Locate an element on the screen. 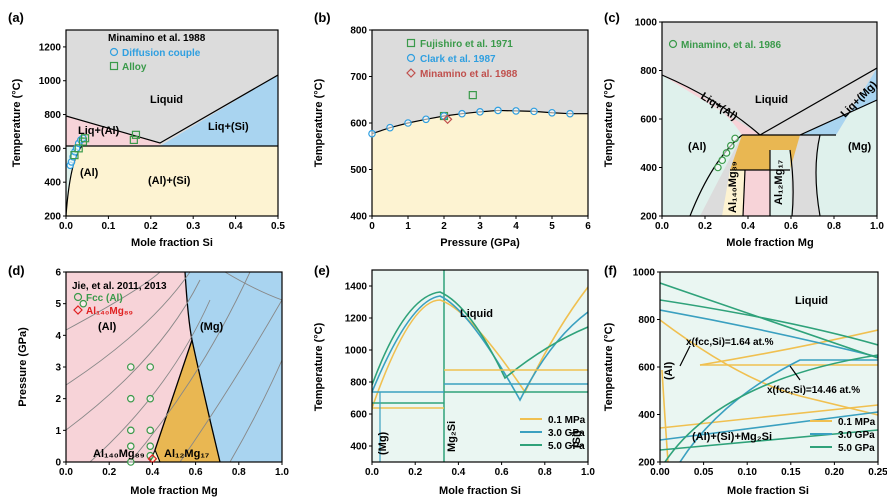 The image size is (887, 498). y-tick-label: 3 is located at coordinates (58, 368).